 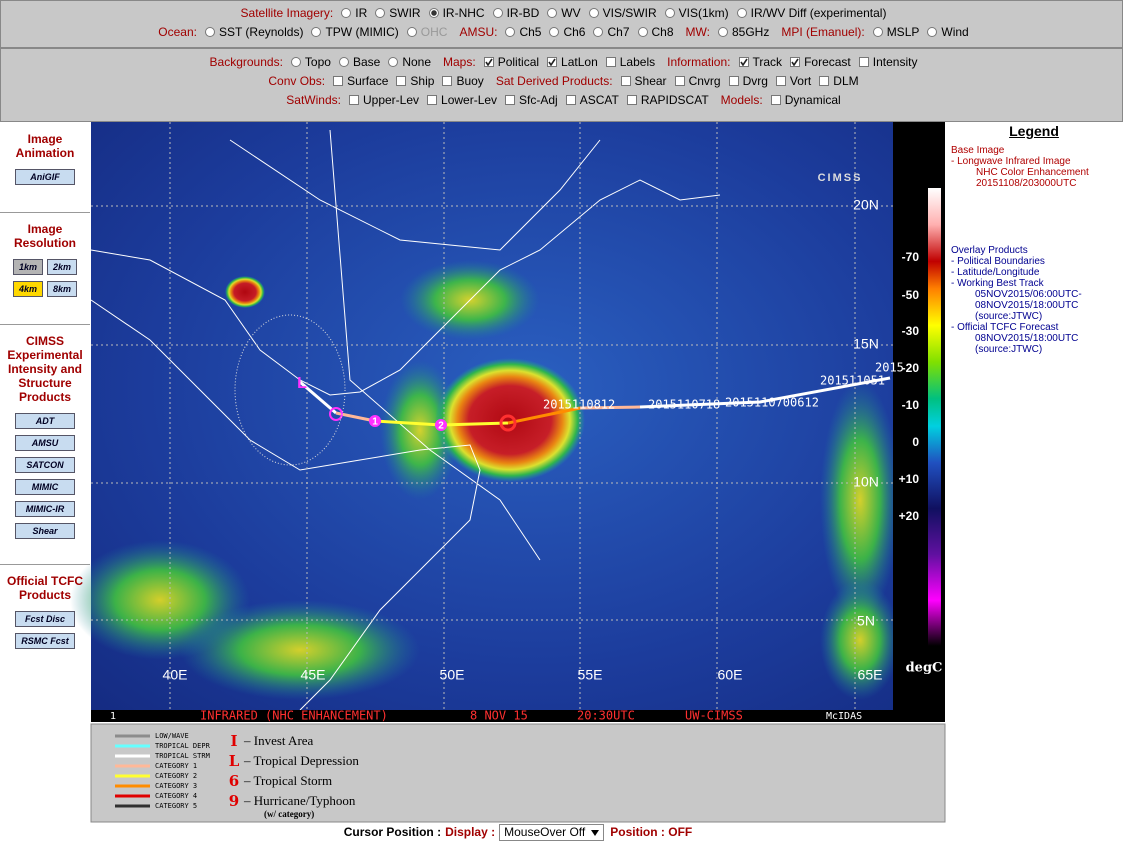 I want to click on sidebar-button: AMSU, so click(x=45, y=443).